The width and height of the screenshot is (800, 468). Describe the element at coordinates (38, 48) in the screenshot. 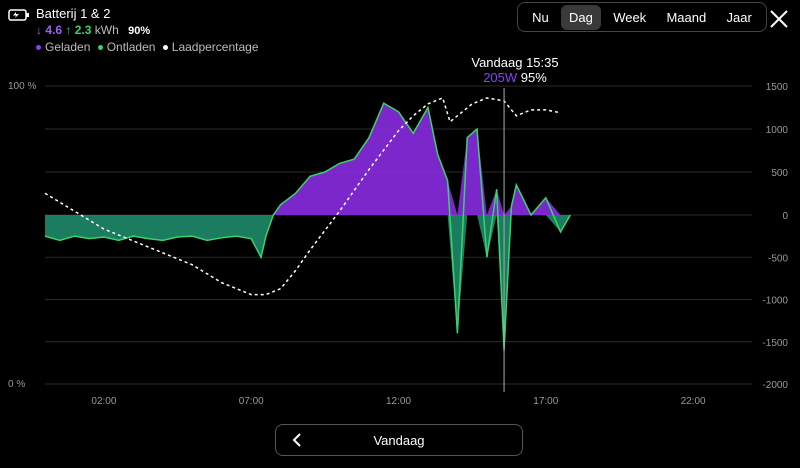

I see `legend-charged-dot` at that location.